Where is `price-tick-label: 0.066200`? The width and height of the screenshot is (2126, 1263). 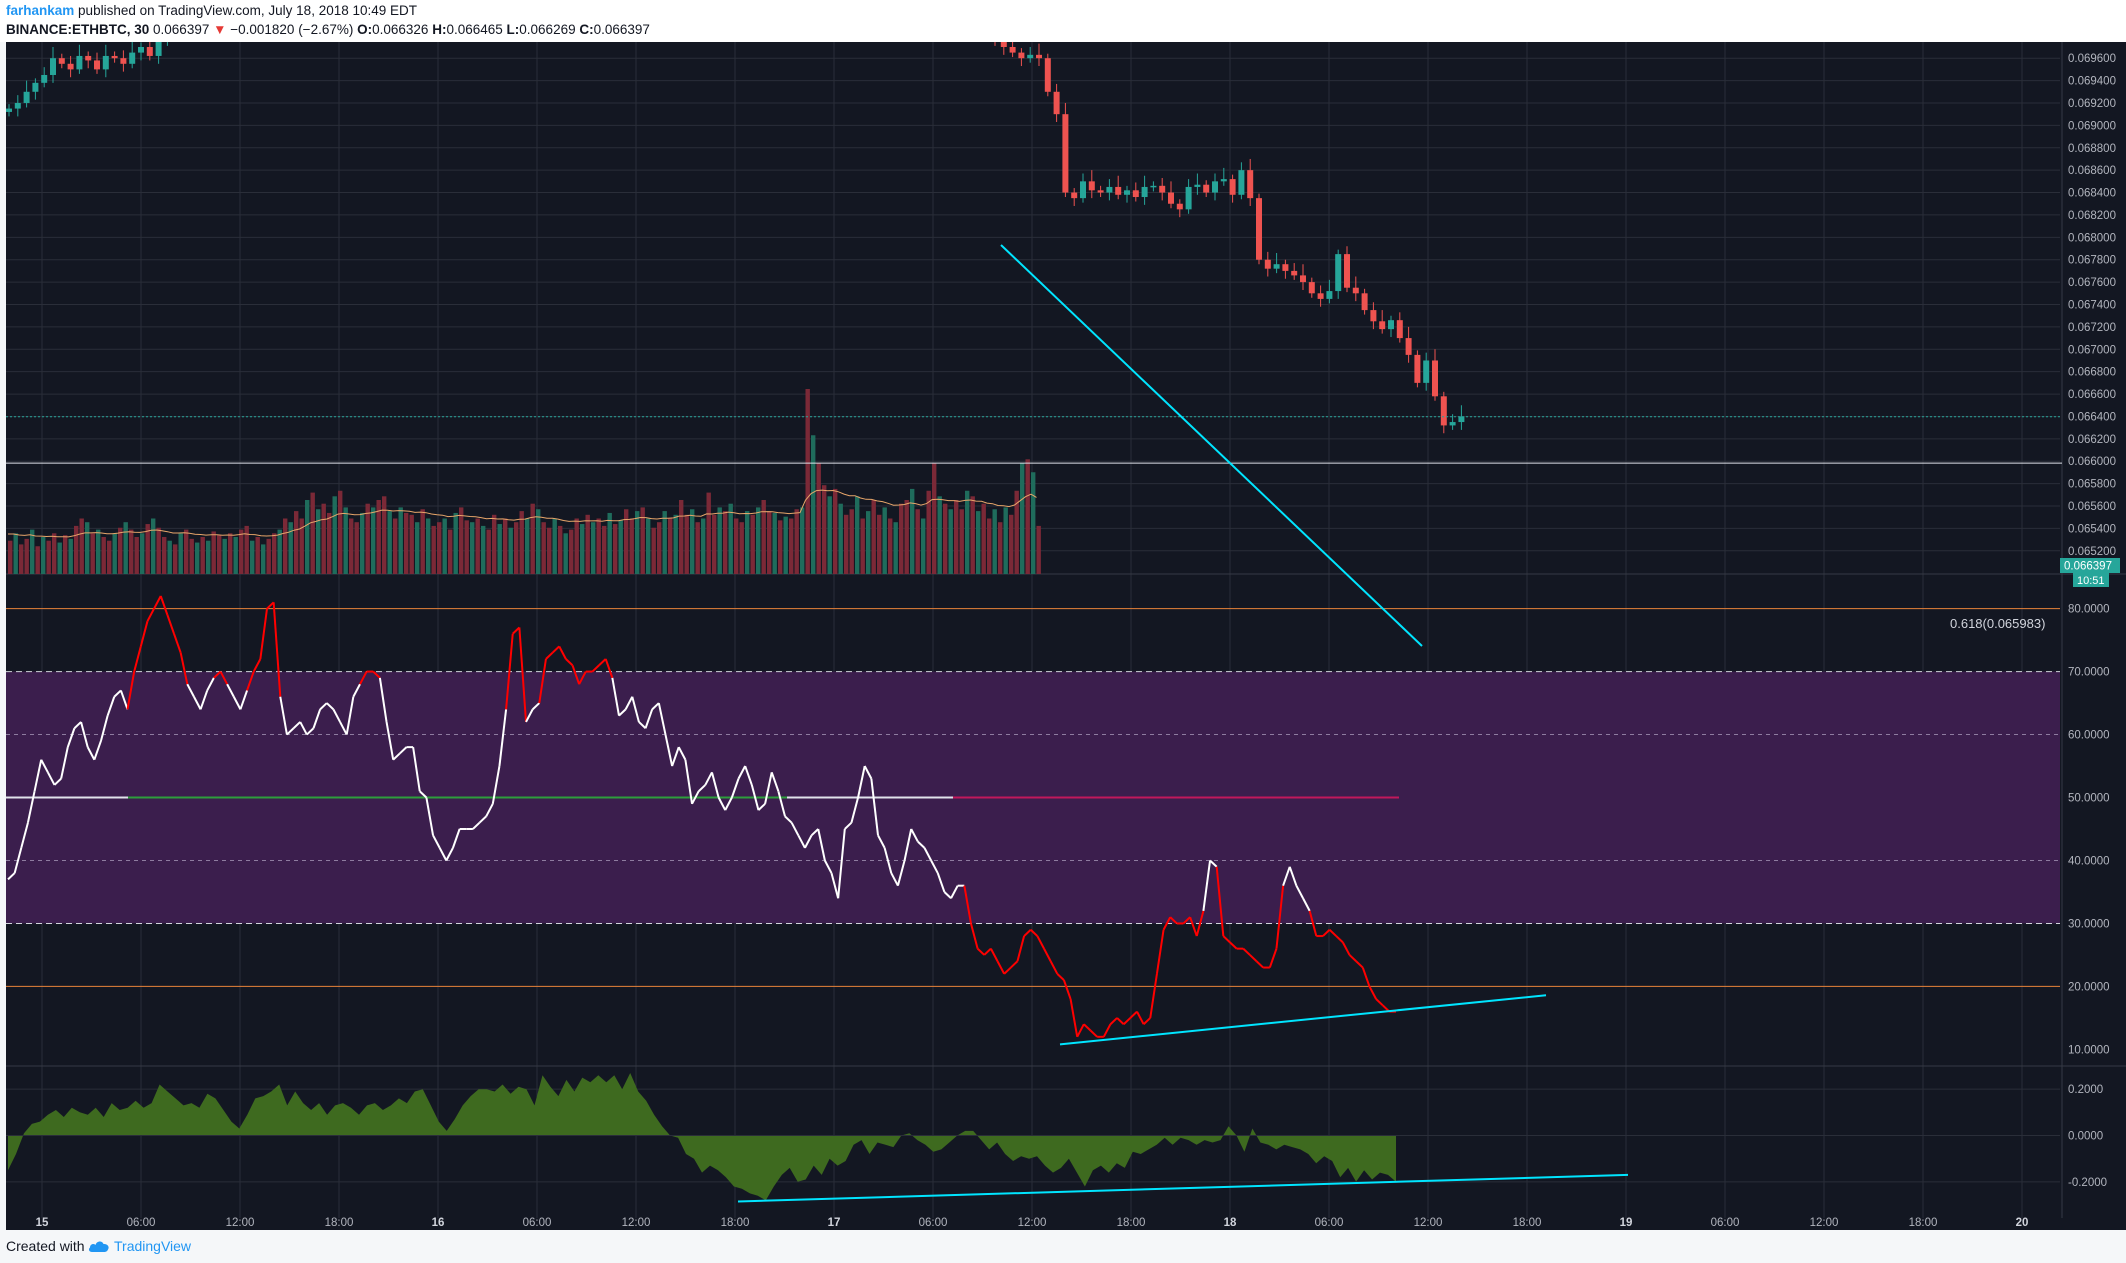 price-tick-label: 0.066200 is located at coordinates (2092, 440).